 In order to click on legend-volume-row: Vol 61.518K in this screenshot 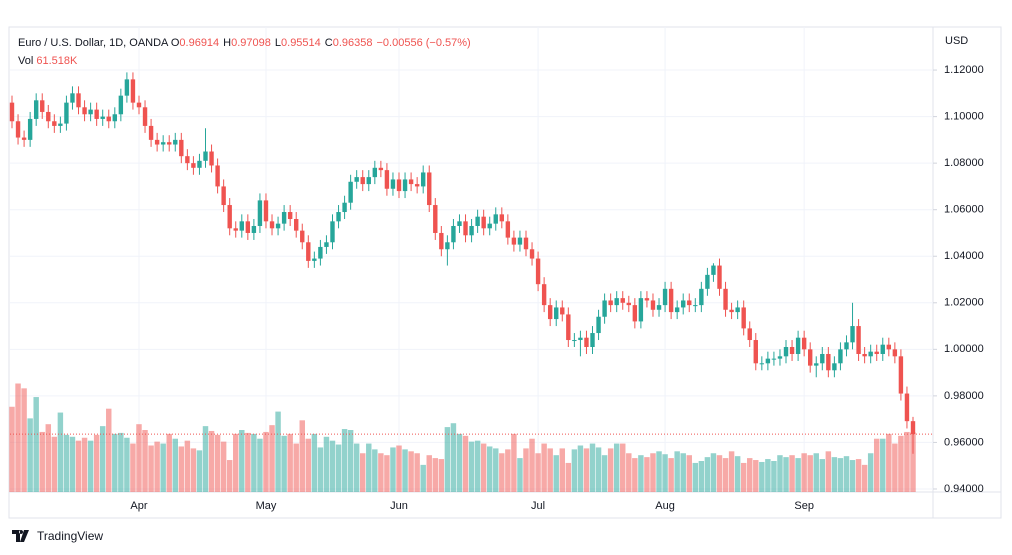, I will do `click(246, 61)`.